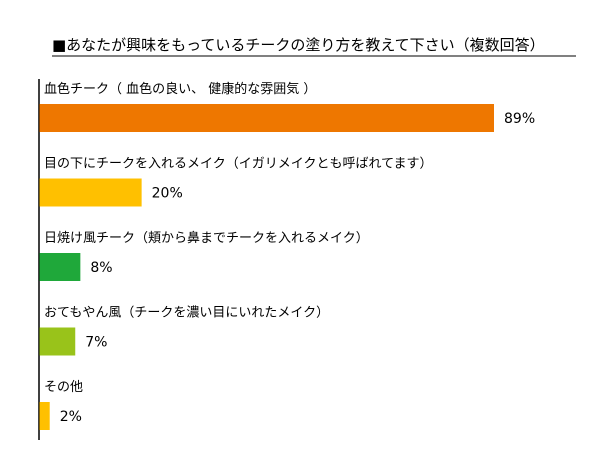 The width and height of the screenshot is (596, 468). Describe the element at coordinates (167, 194) in the screenshot. I see `bar-value-label: 20%` at that location.